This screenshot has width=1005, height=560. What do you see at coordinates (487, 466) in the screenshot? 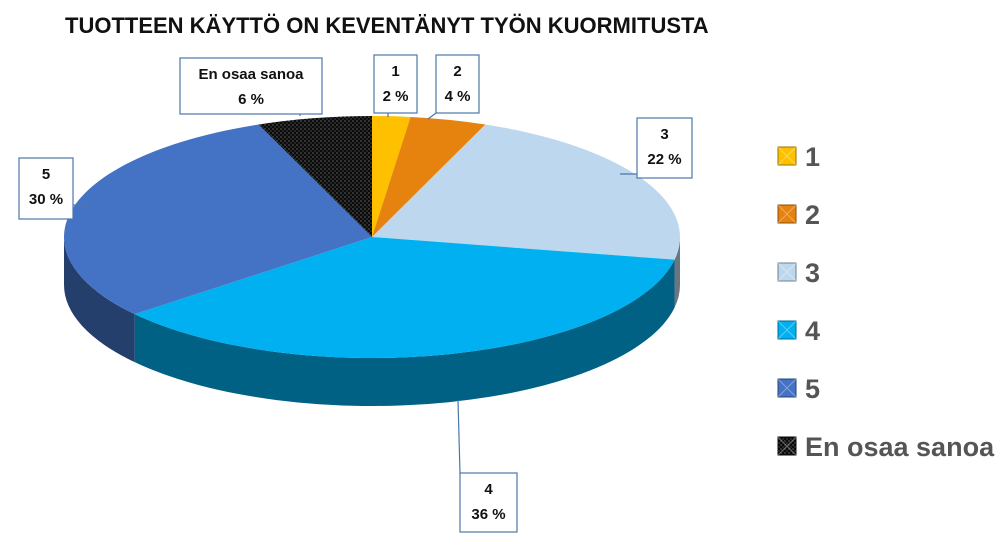
I see `data-label-4: 4 36 %` at bounding box center [487, 466].